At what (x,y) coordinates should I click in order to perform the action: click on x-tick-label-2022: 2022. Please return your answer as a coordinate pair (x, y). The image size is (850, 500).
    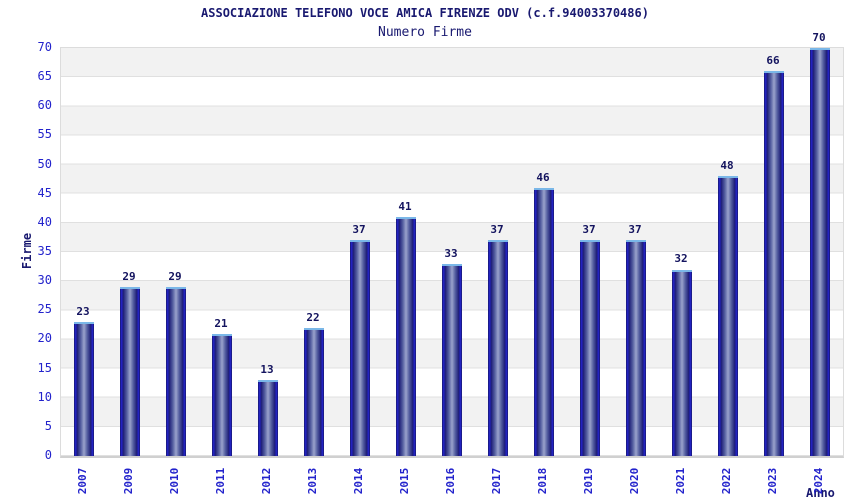
    Looking at the image, I should click on (726, 481).